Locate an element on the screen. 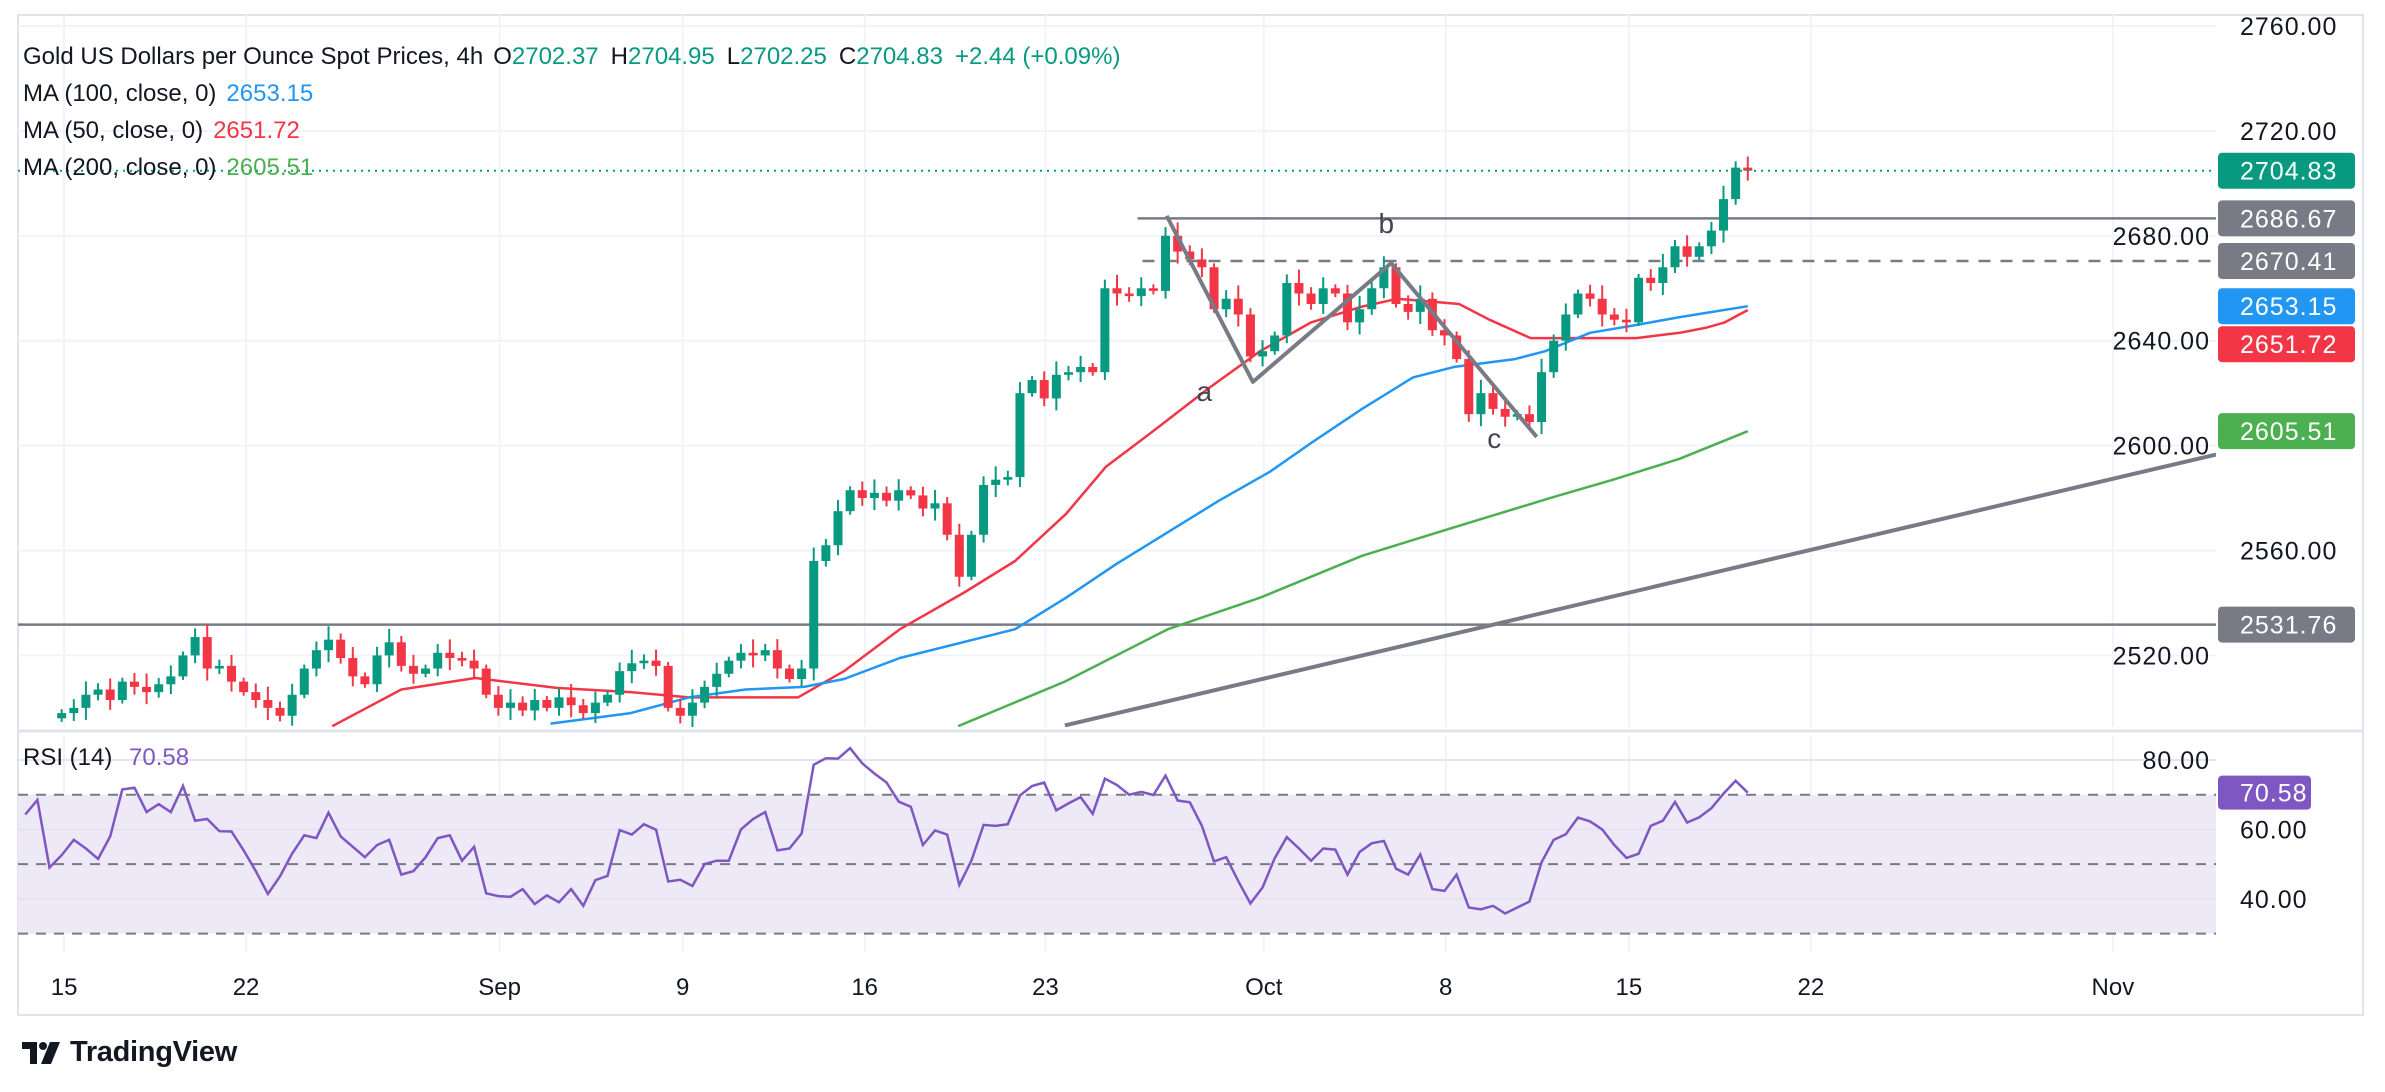  ma200-legend: MA (200, close, 0) 2605.51 is located at coordinates (571, 167).